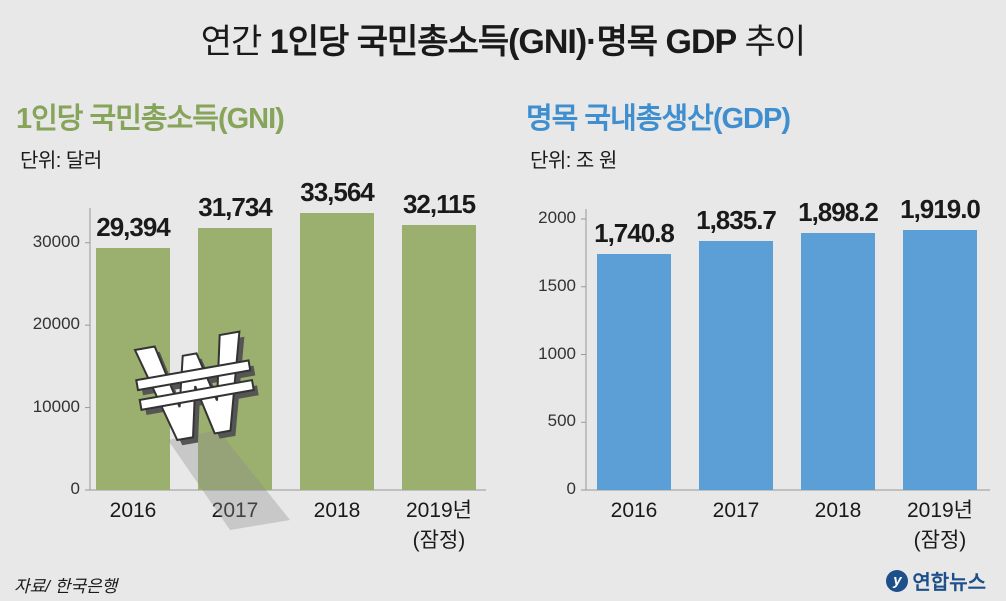 The height and width of the screenshot is (601, 1006). What do you see at coordinates (634, 510) in the screenshot?
I see `gdp-x-label: 2016` at bounding box center [634, 510].